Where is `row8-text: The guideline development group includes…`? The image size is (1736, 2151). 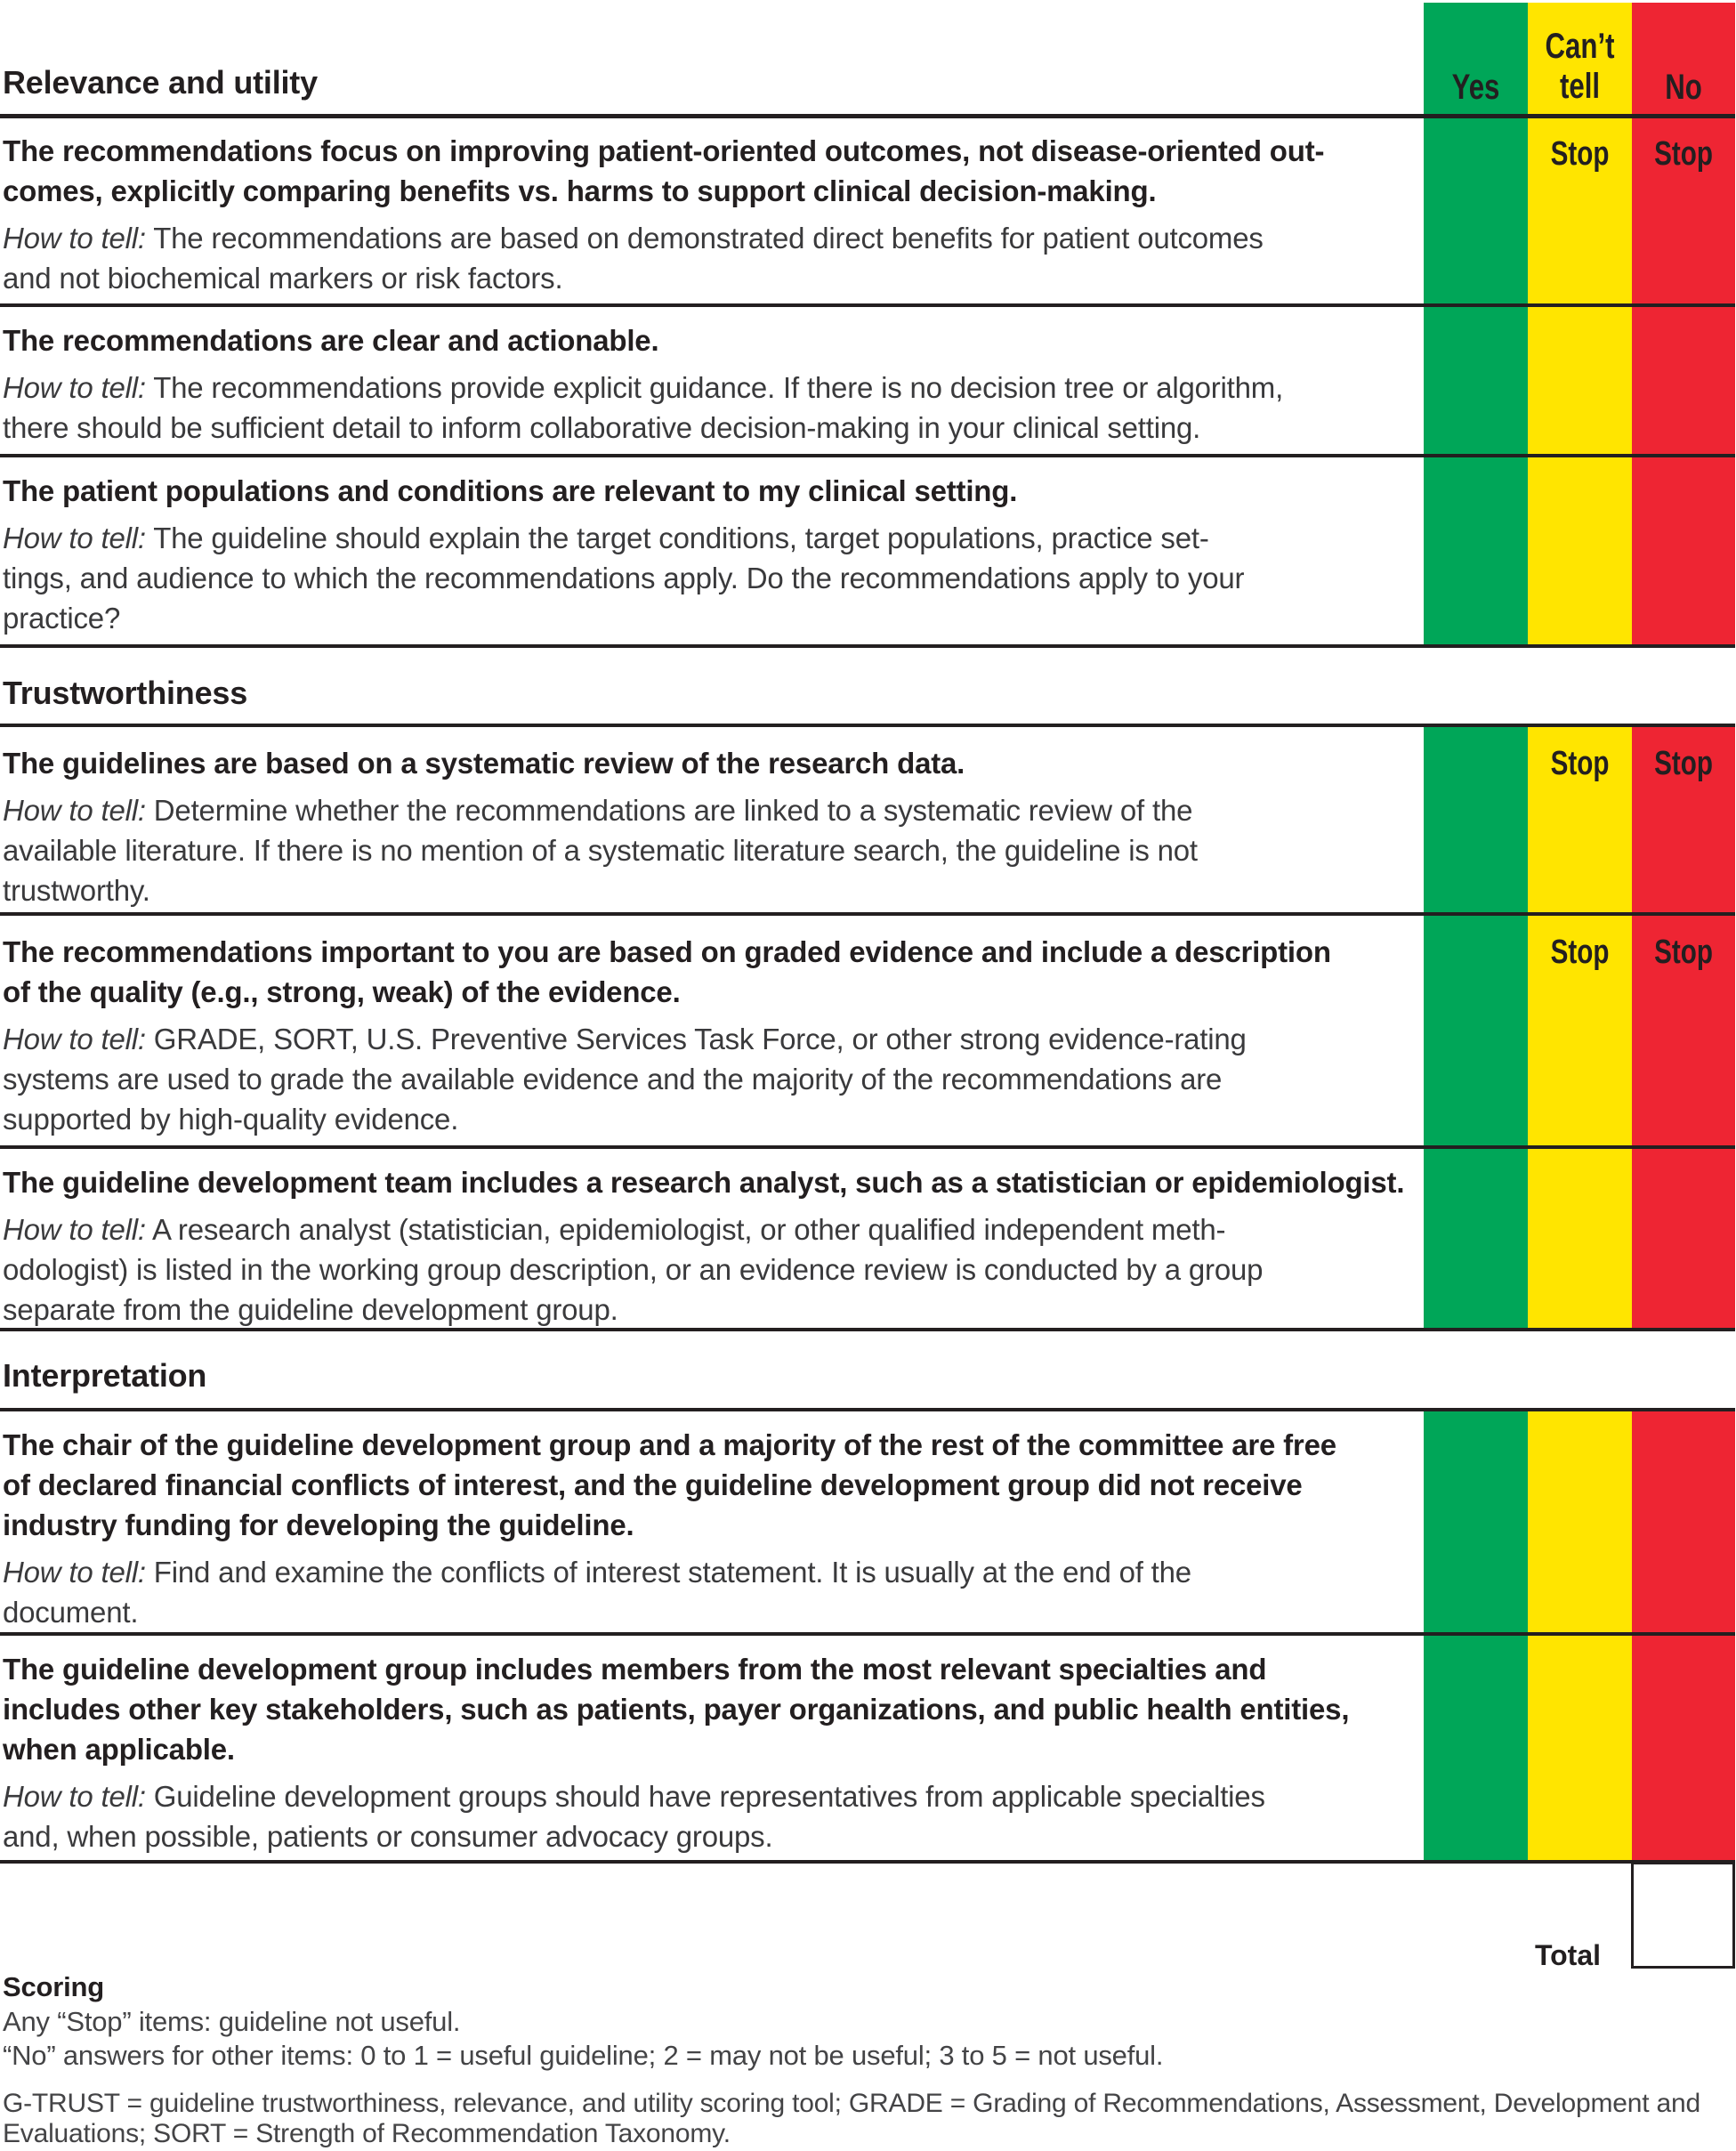 row8-text: The guideline development group includes… is located at coordinates (713, 1752).